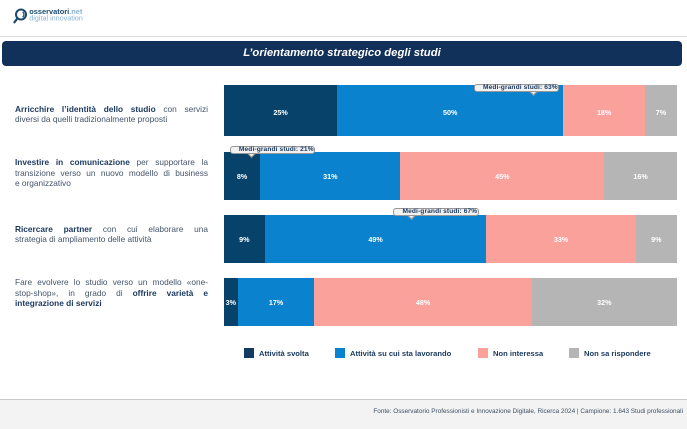 Image resolution: width=687 pixels, height=429 pixels. What do you see at coordinates (56, 11) in the screenshot?
I see `svg-text: osservatori.net` at bounding box center [56, 11].